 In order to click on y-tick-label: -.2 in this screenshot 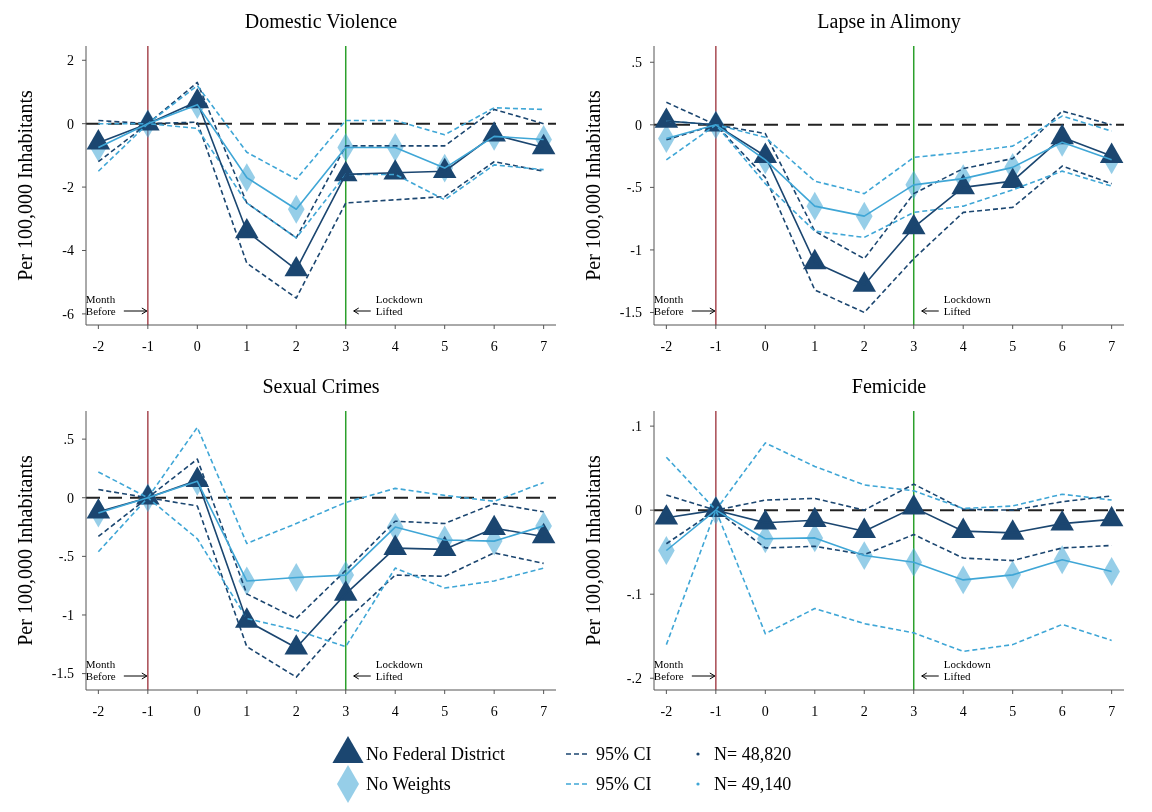, I will do `click(634, 679)`.